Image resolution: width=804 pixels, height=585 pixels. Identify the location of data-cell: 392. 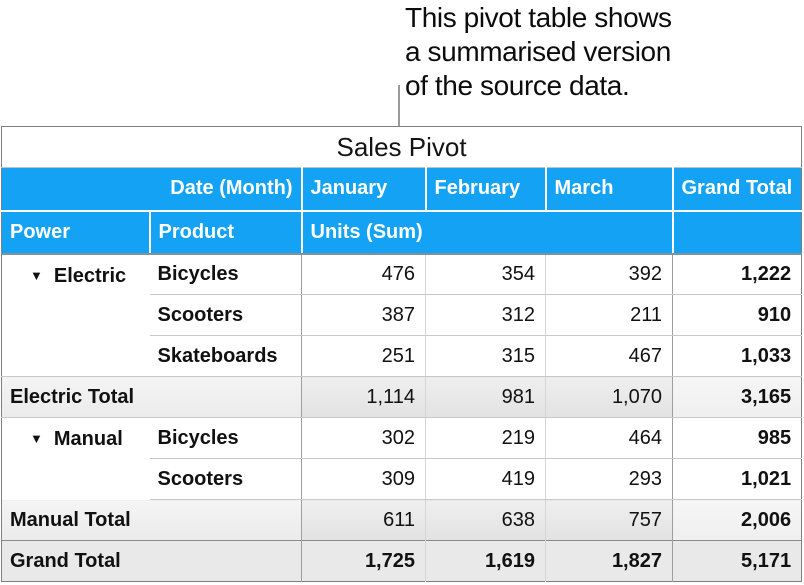
(609, 274).